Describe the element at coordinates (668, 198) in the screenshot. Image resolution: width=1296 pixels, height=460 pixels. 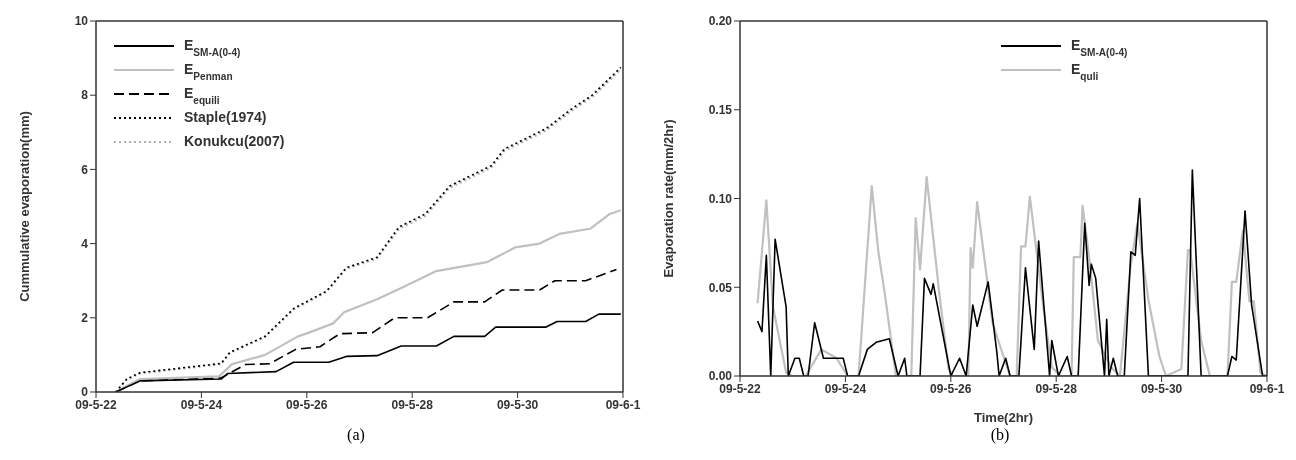
I see `y-axis-title: Evaporation rate(mm/2hr)` at that location.